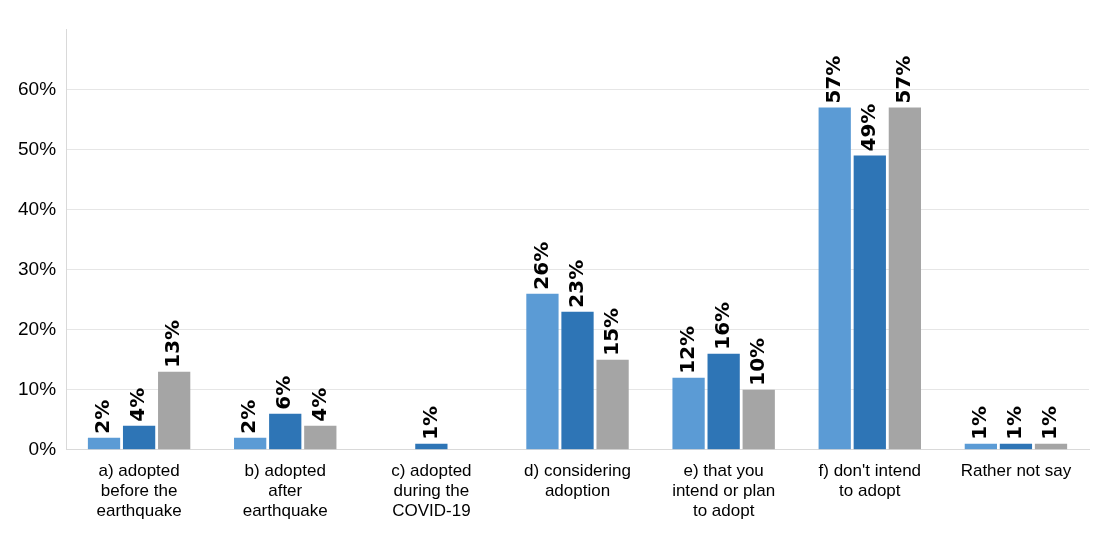 This screenshot has height=533, width=1107. I want to click on y-tick-label: 40%, so click(37, 208).